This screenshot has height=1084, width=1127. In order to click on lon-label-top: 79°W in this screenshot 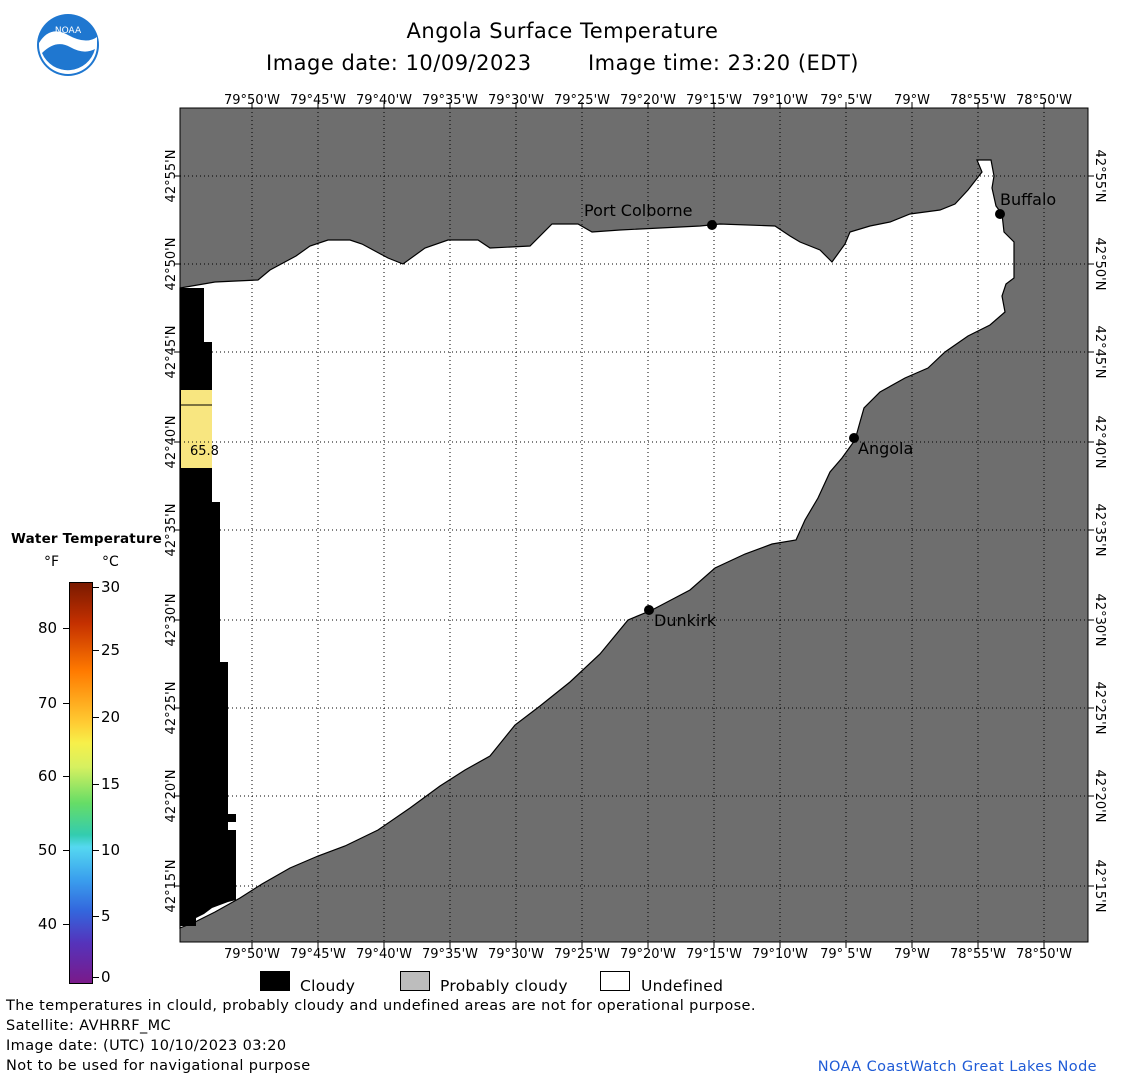, I will do `click(912, 100)`.